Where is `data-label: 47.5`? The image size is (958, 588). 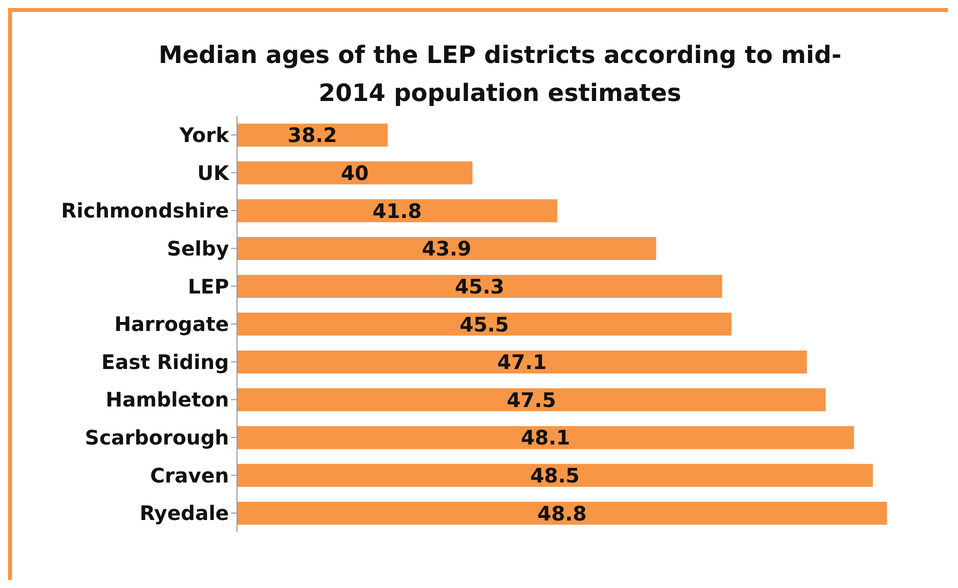
data-label: 47.5 is located at coordinates (531, 400).